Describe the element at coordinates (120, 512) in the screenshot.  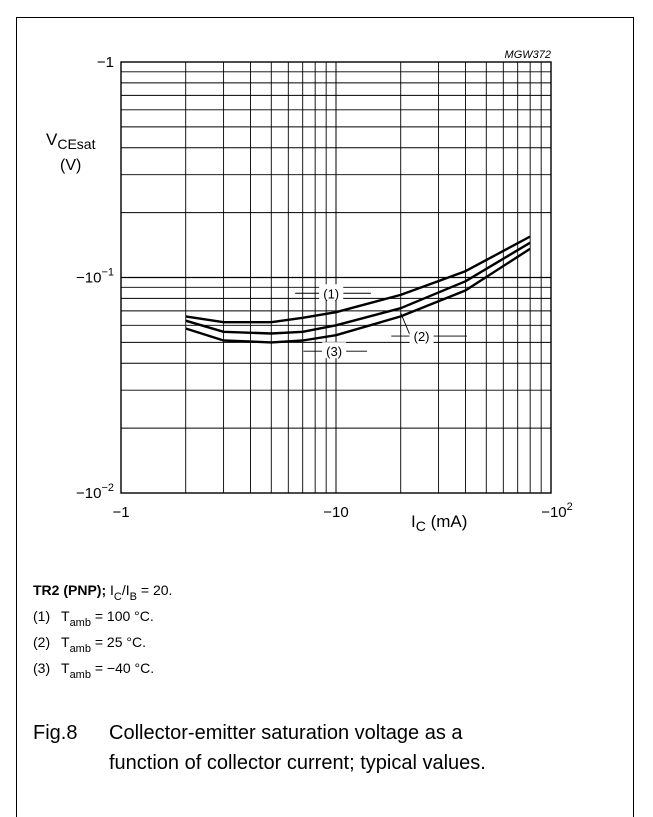
I see `x-tick-label: −1` at that location.